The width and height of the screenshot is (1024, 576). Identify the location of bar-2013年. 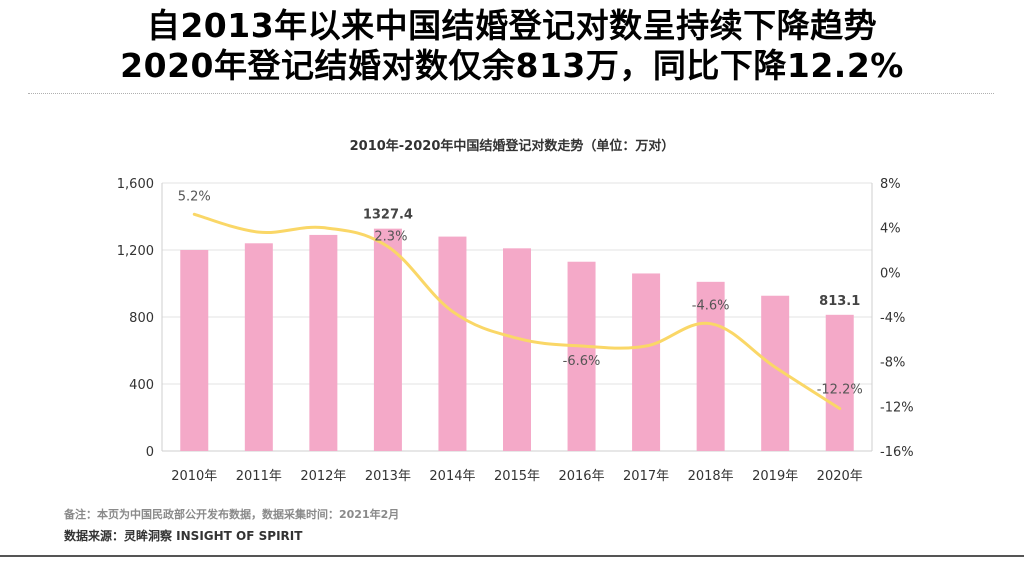
(387, 339).